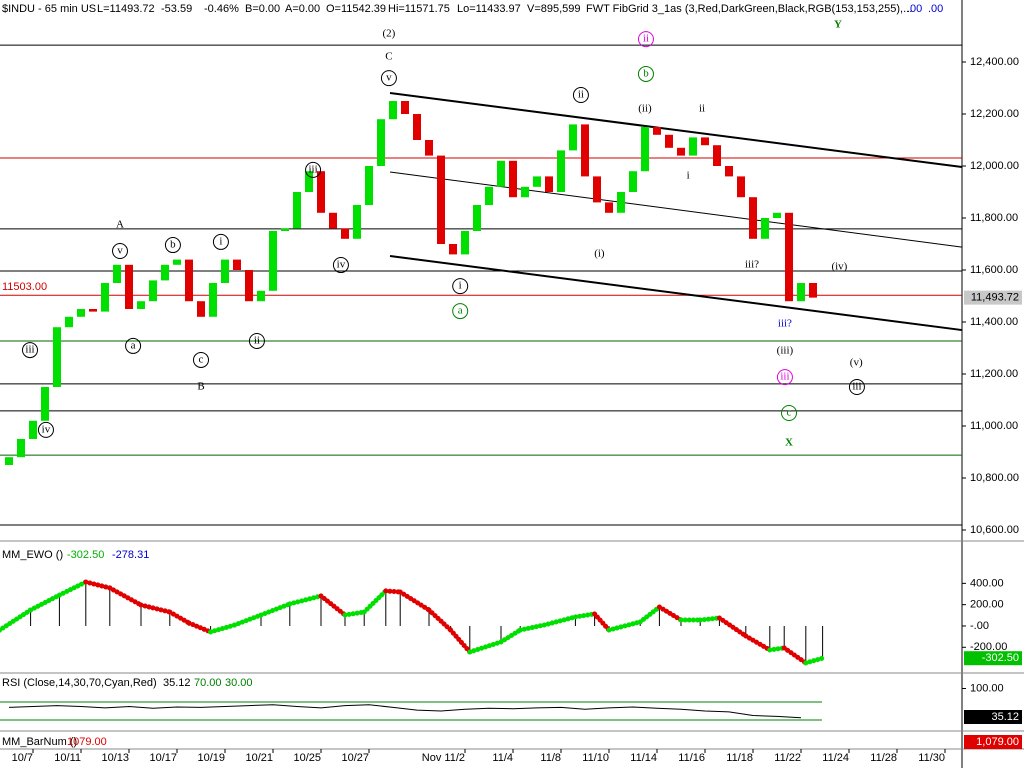 The image size is (1024, 768). Describe the element at coordinates (676, 293) in the screenshot. I see `channel-line` at that location.